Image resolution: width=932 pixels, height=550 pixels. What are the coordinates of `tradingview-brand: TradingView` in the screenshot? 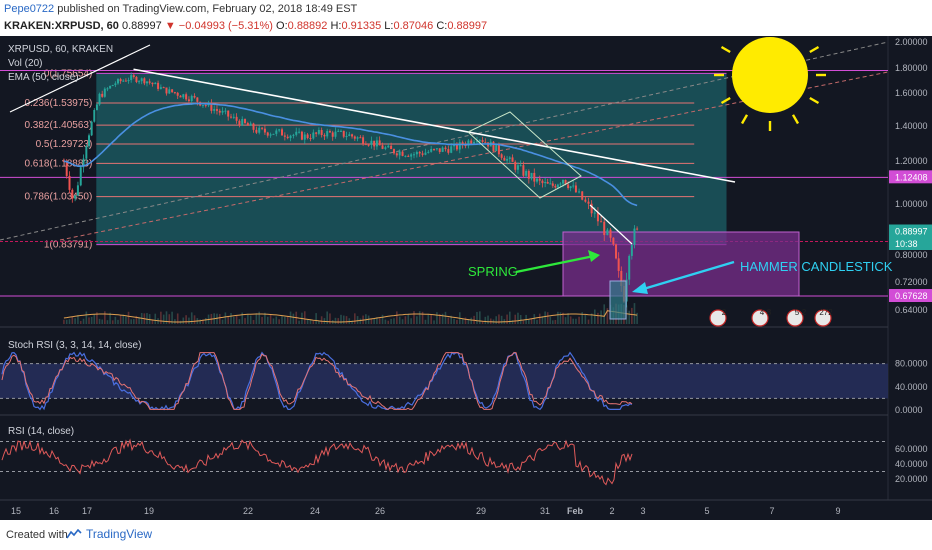 It's located at (109, 534).